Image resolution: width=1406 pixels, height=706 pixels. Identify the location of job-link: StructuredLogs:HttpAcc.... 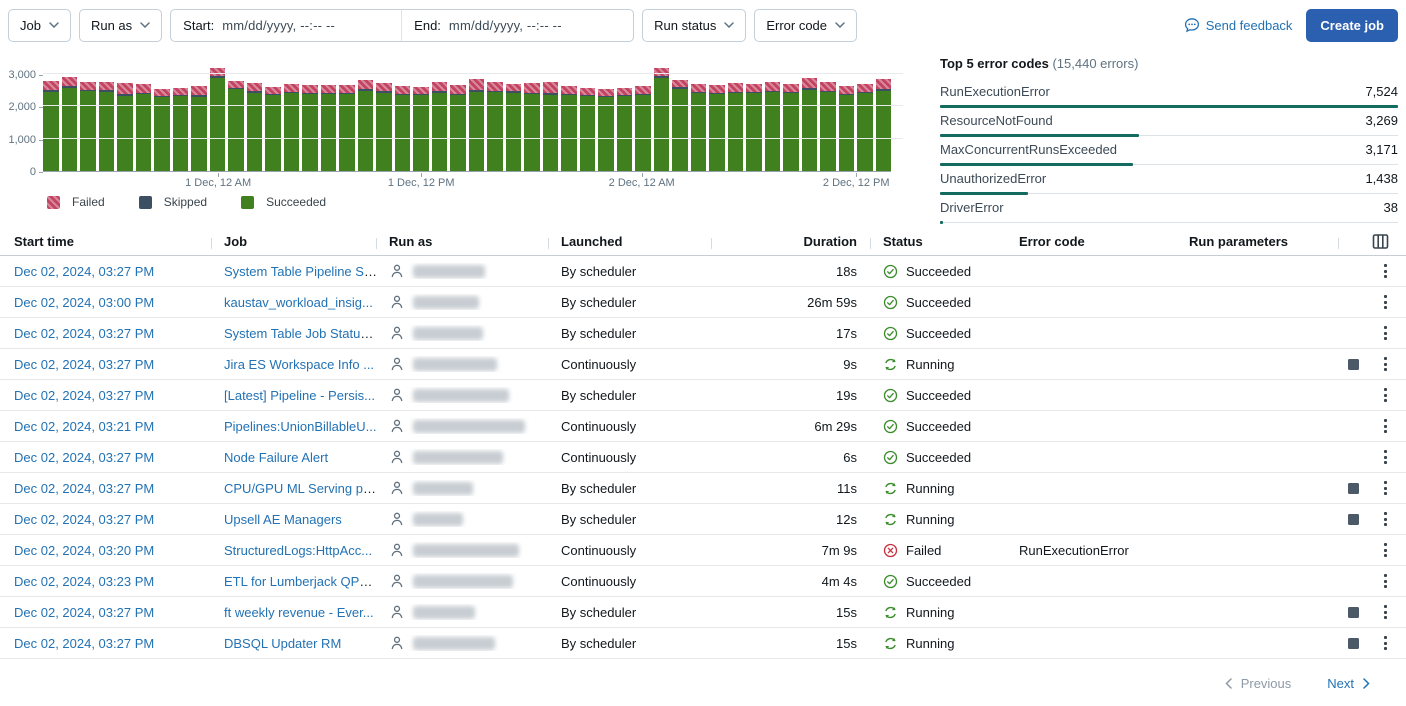
(298, 550).